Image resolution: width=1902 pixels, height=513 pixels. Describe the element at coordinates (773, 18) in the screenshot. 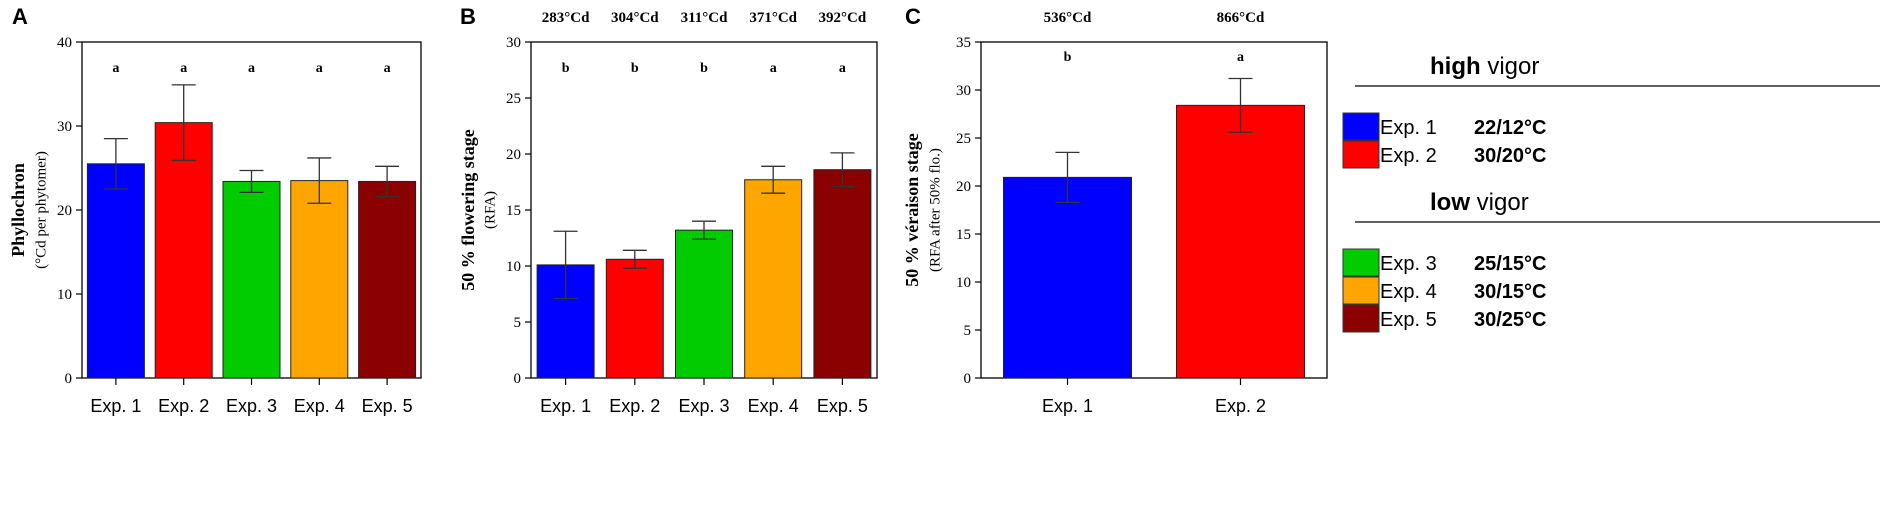

I see `degree-day-label: 371°Cd` at that location.